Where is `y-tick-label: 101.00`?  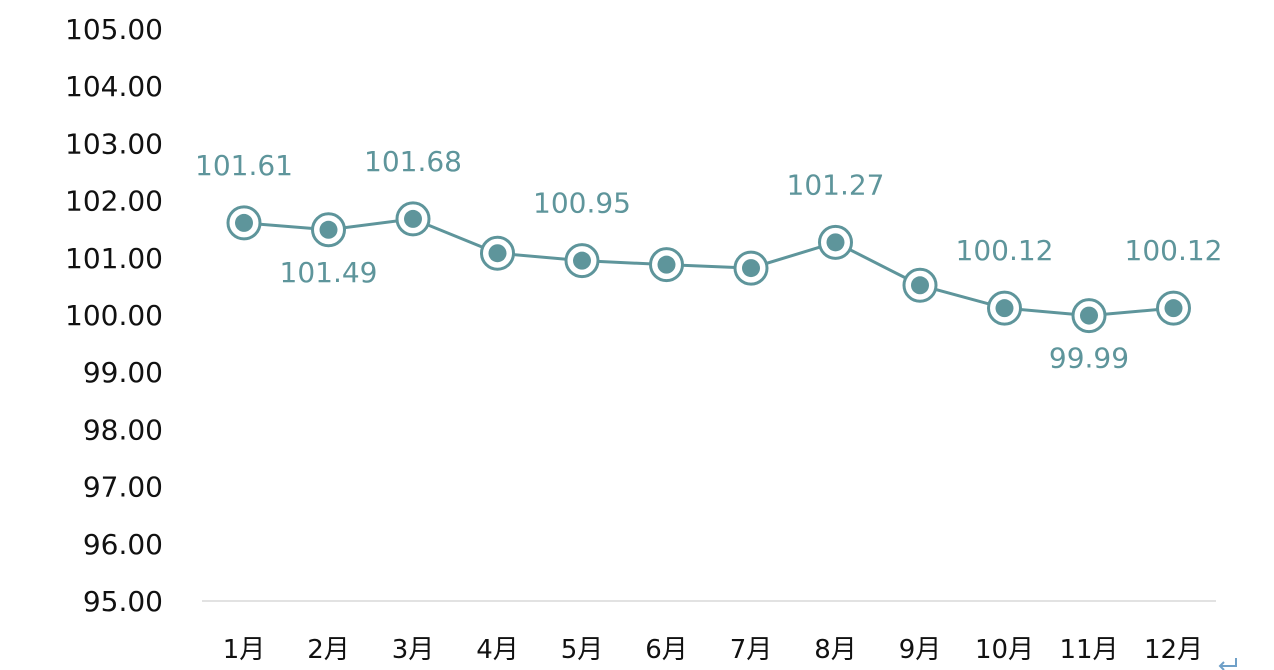
y-tick-label: 101.00 is located at coordinates (114, 258).